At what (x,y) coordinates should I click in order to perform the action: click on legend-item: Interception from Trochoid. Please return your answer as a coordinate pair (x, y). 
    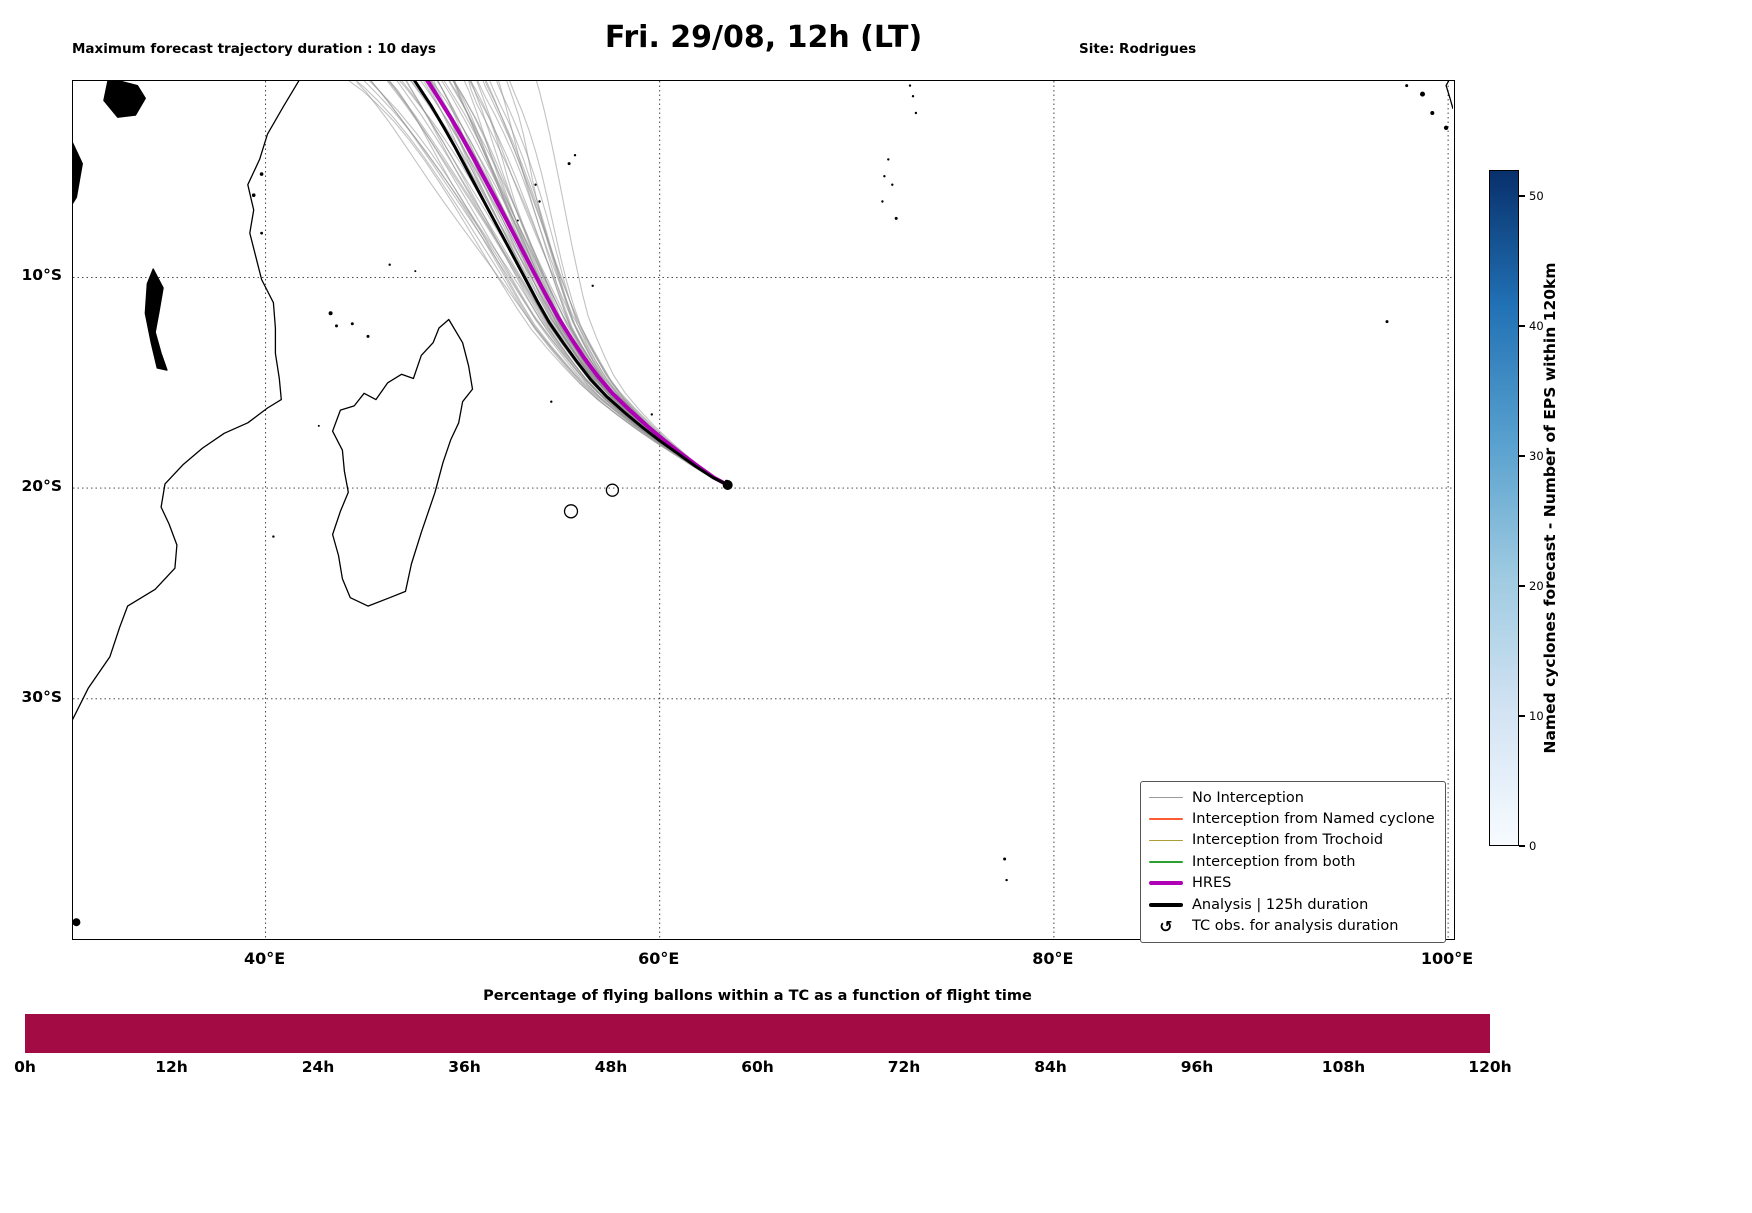
    Looking at the image, I should click on (1293, 840).